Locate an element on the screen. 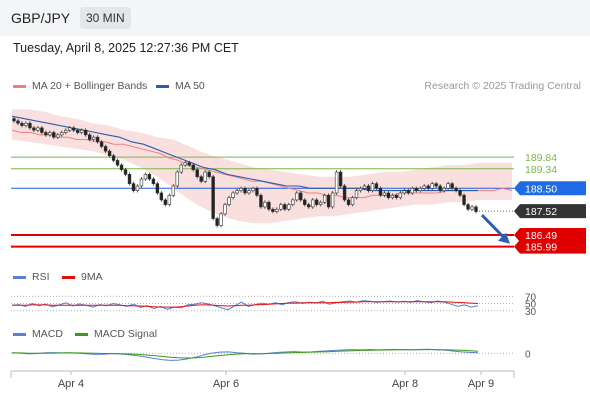 This screenshot has height=400, width=590. ma50-swatch is located at coordinates (162, 86).